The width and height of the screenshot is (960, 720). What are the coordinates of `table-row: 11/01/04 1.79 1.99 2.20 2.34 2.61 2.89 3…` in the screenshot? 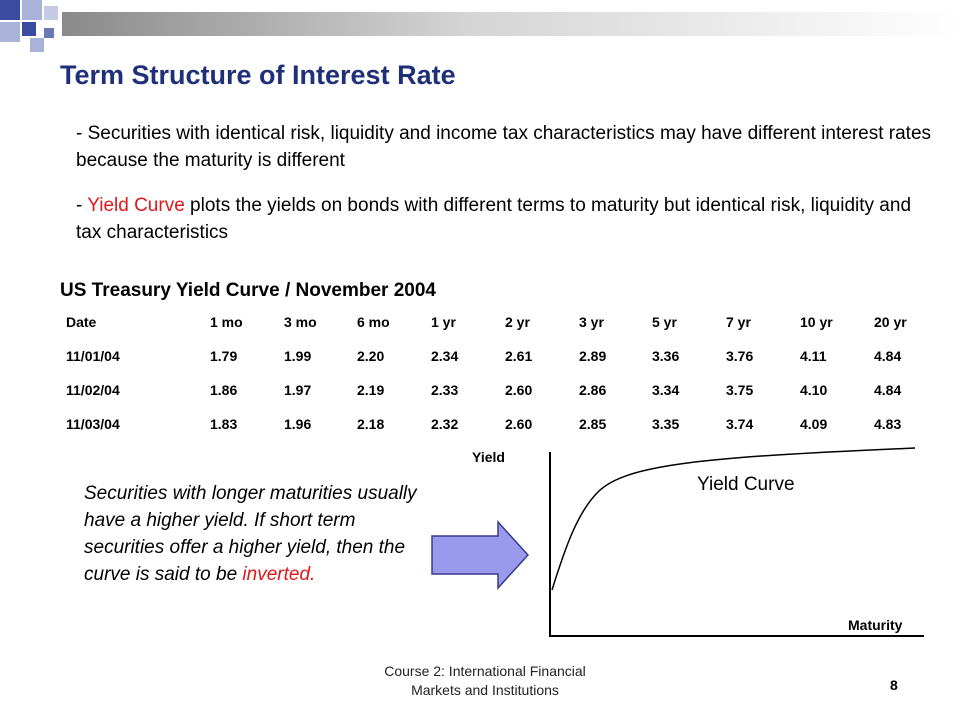 It's located at (487, 356).